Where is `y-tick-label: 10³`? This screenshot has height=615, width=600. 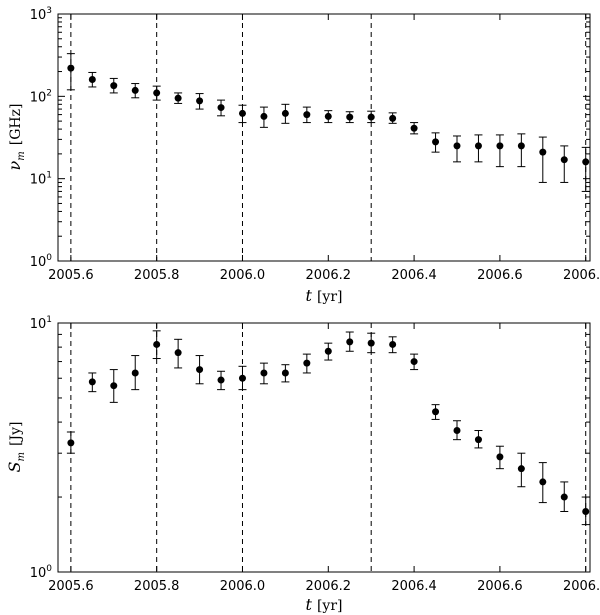 y-tick-label: 10³ is located at coordinates (41, 14).